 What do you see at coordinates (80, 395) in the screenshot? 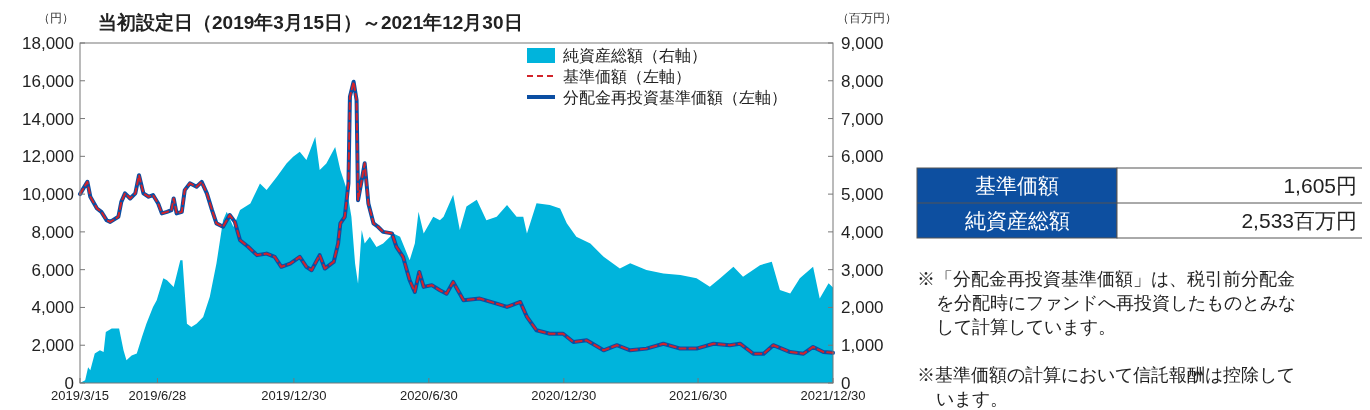
I see `x-tick-label: 2019/3/15` at bounding box center [80, 395].